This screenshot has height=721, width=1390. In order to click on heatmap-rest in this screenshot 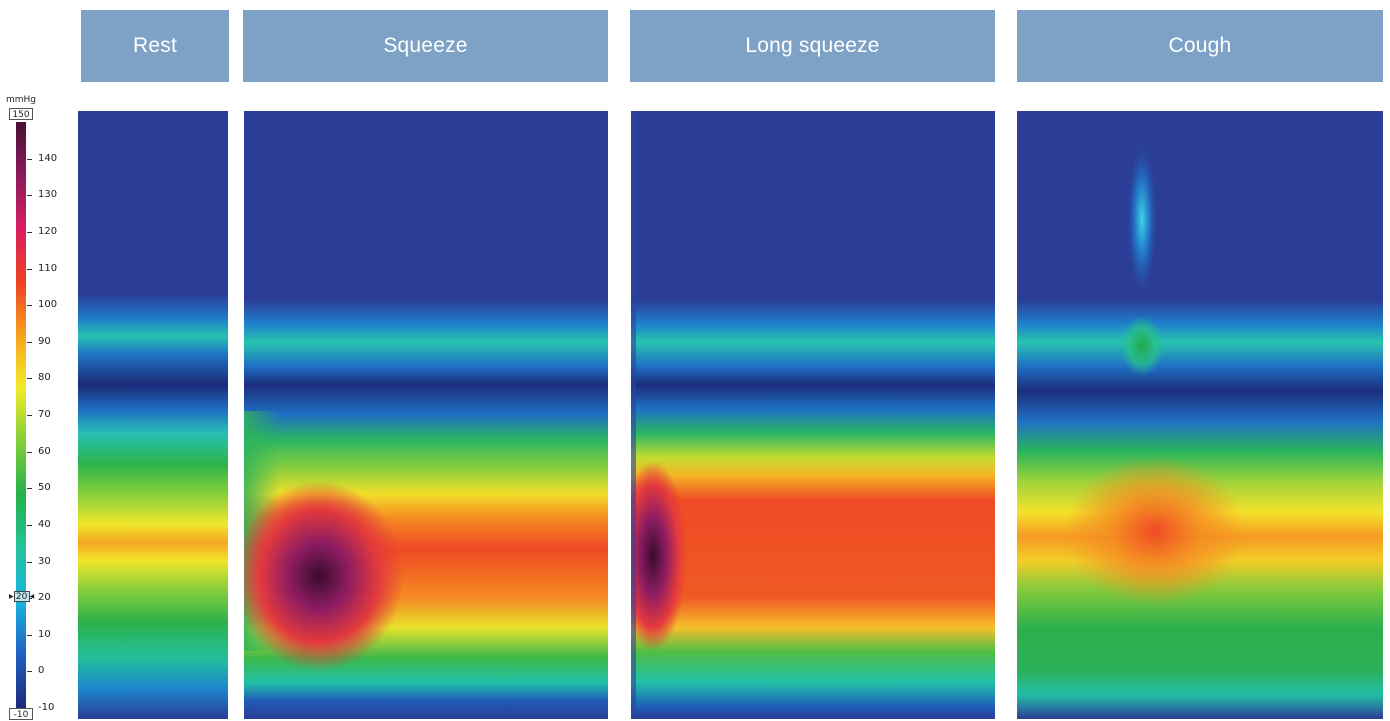, I will do `click(153, 415)`.